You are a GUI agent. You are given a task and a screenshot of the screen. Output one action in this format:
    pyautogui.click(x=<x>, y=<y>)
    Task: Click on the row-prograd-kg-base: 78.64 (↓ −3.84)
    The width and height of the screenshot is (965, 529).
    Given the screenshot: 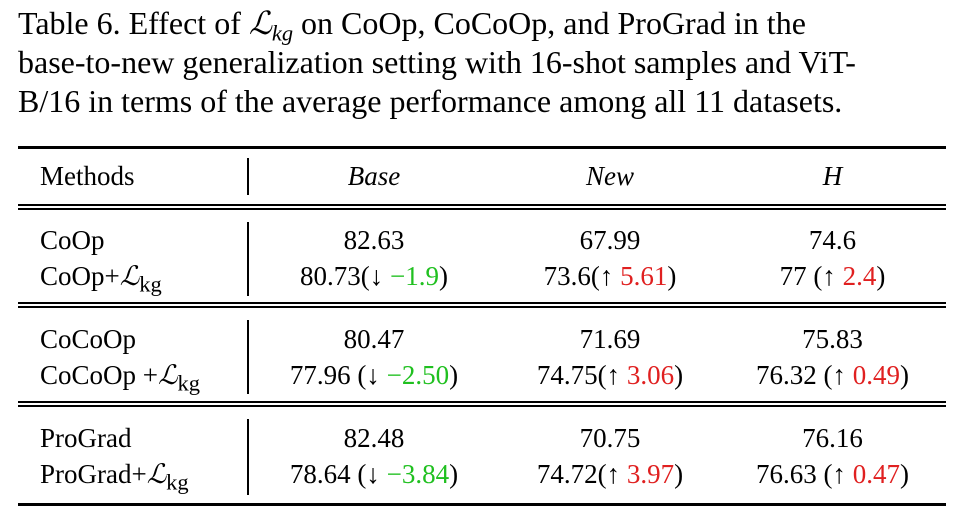 What is the action you would take?
    pyautogui.click(x=374, y=474)
    